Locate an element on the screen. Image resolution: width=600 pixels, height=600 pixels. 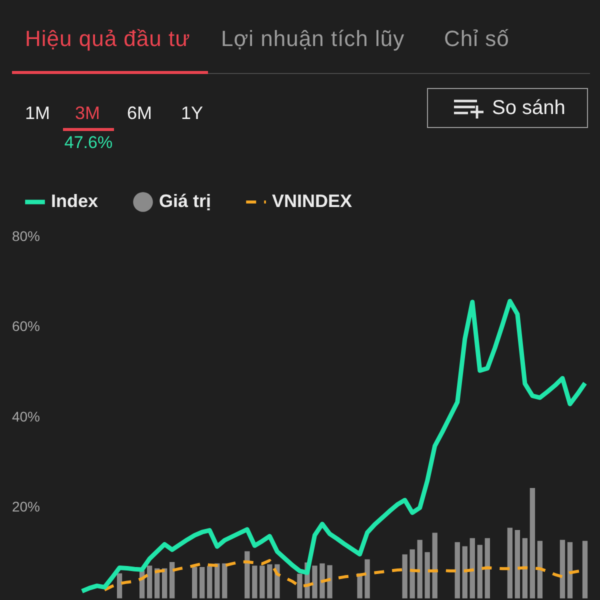
text: 6M is located at coordinates (139, 113).